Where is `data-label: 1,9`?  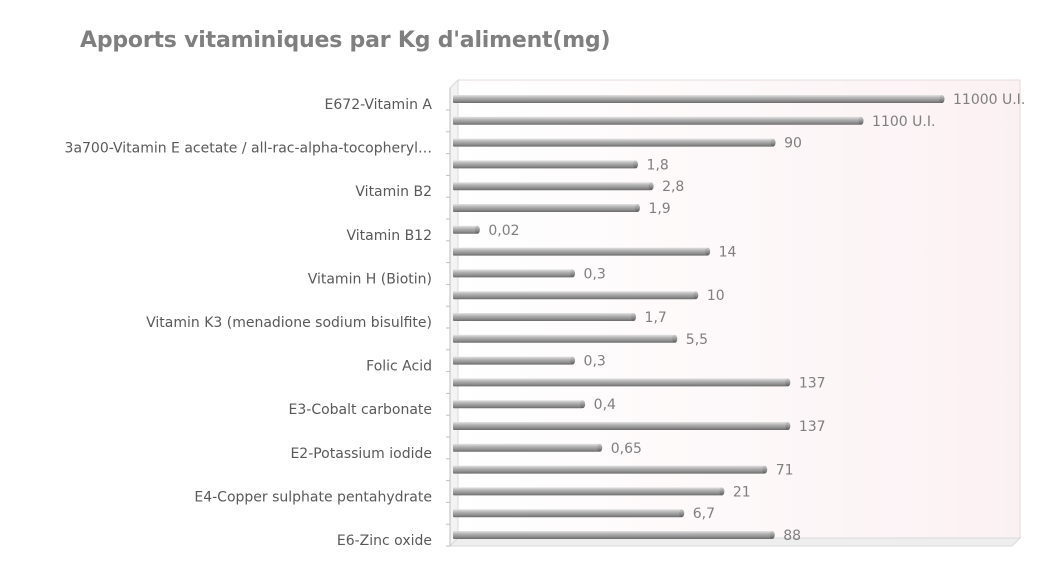 data-label: 1,9 is located at coordinates (659, 209).